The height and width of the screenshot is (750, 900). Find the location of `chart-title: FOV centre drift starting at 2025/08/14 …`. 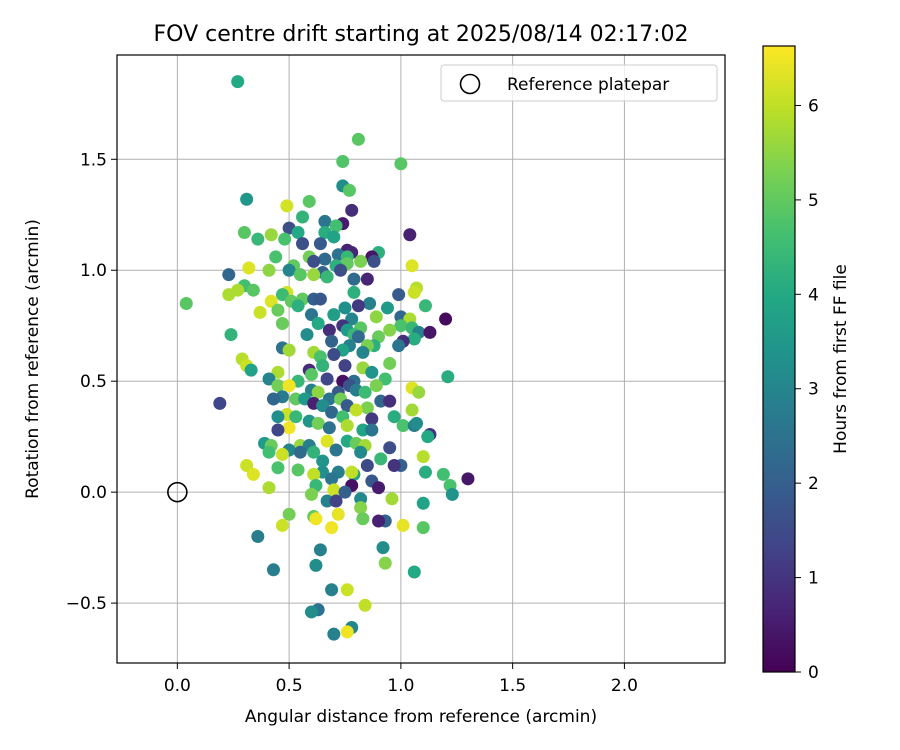

chart-title: FOV centre drift starting at 2025/08/14 … is located at coordinates (421, 34).